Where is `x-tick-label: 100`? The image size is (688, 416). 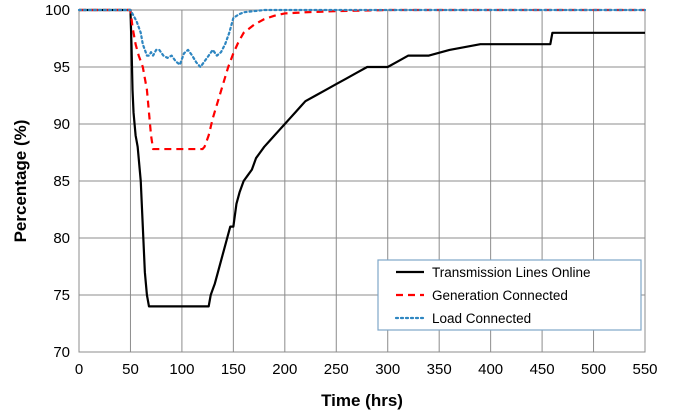 x-tick-label: 100 is located at coordinates (181, 369).